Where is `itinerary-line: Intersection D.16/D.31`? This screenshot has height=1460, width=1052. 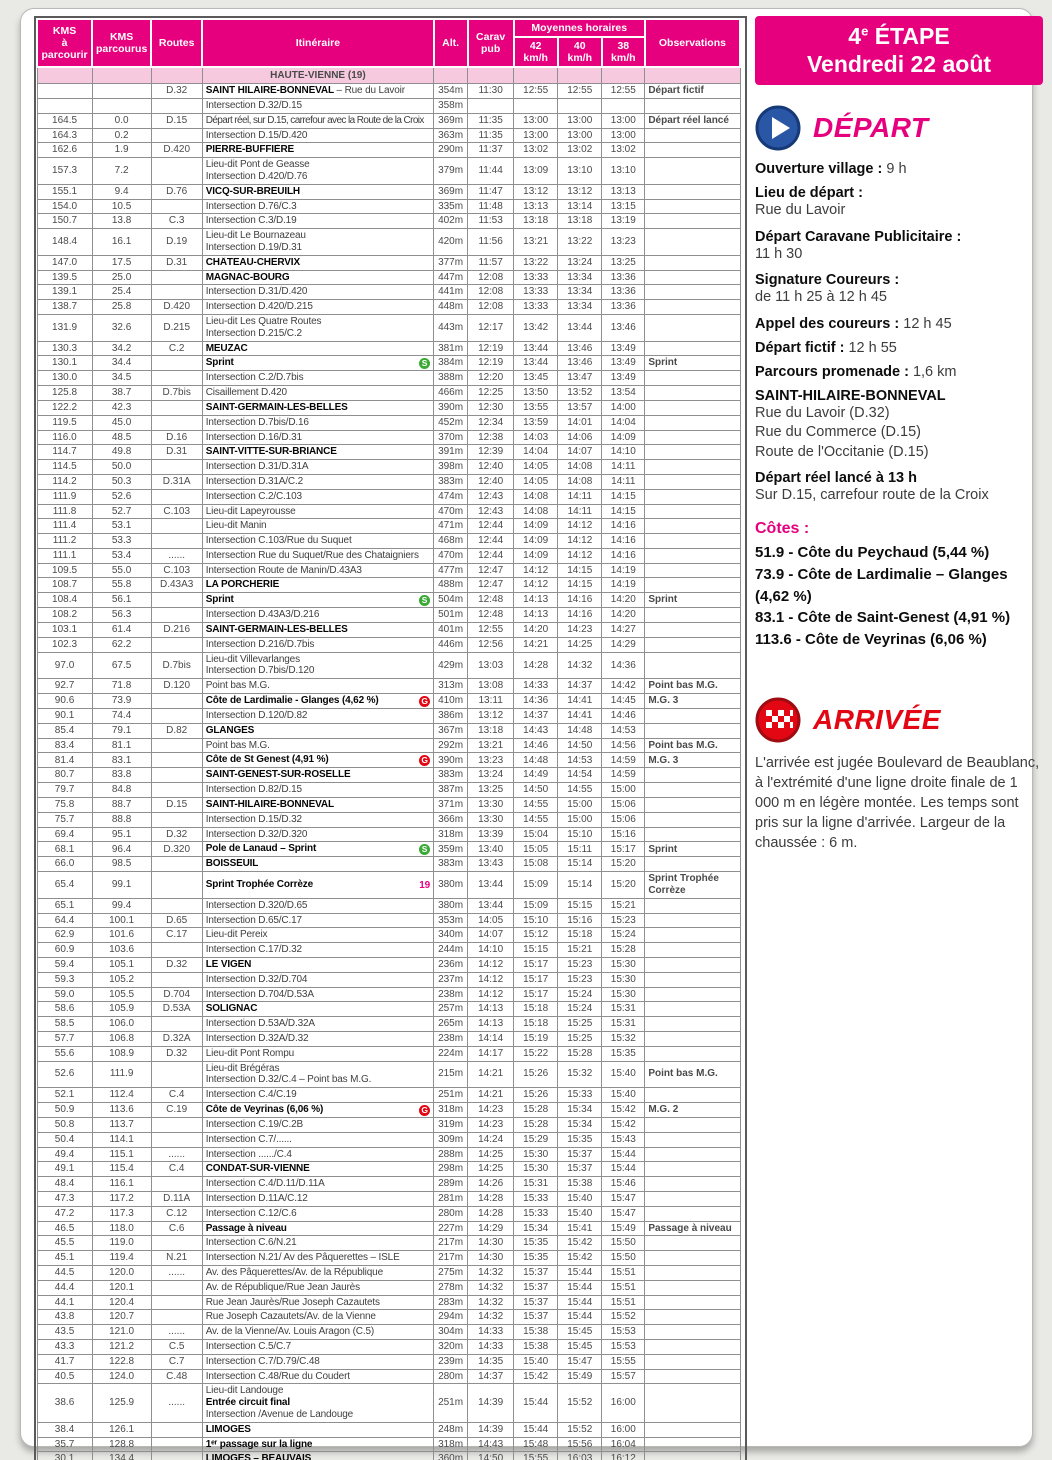
itinerary-line: Intersection D.16/D.31 is located at coordinates (318, 438).